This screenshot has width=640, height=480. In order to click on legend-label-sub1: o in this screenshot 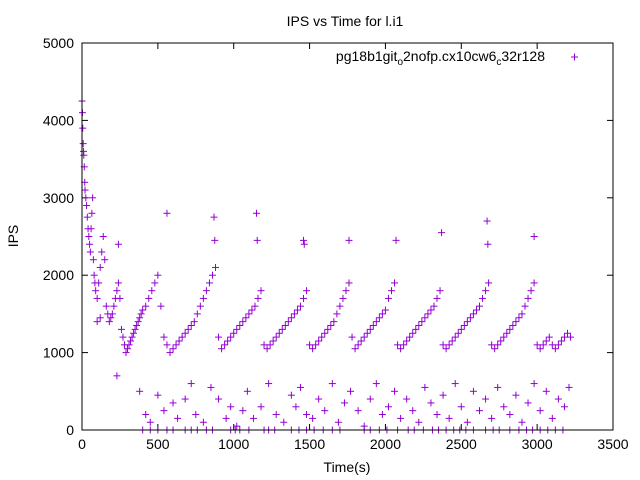, I will do `click(400, 62)`.